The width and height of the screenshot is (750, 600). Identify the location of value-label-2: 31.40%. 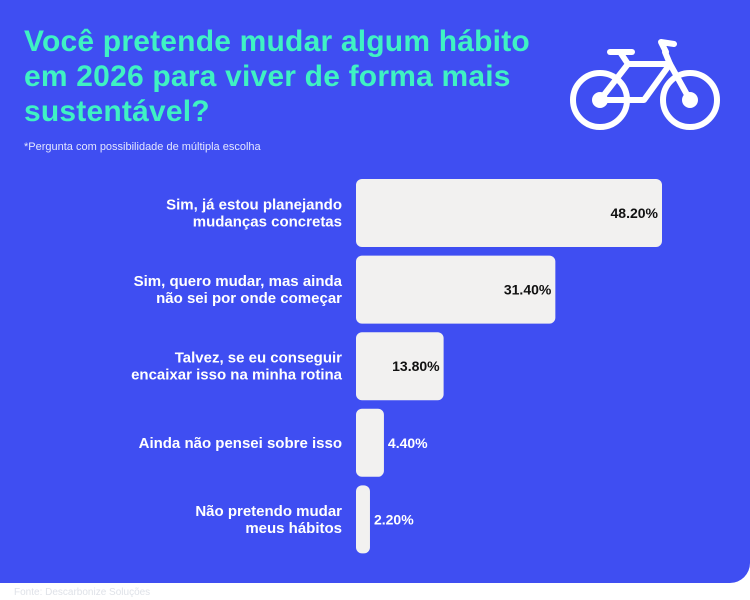
(528, 290).